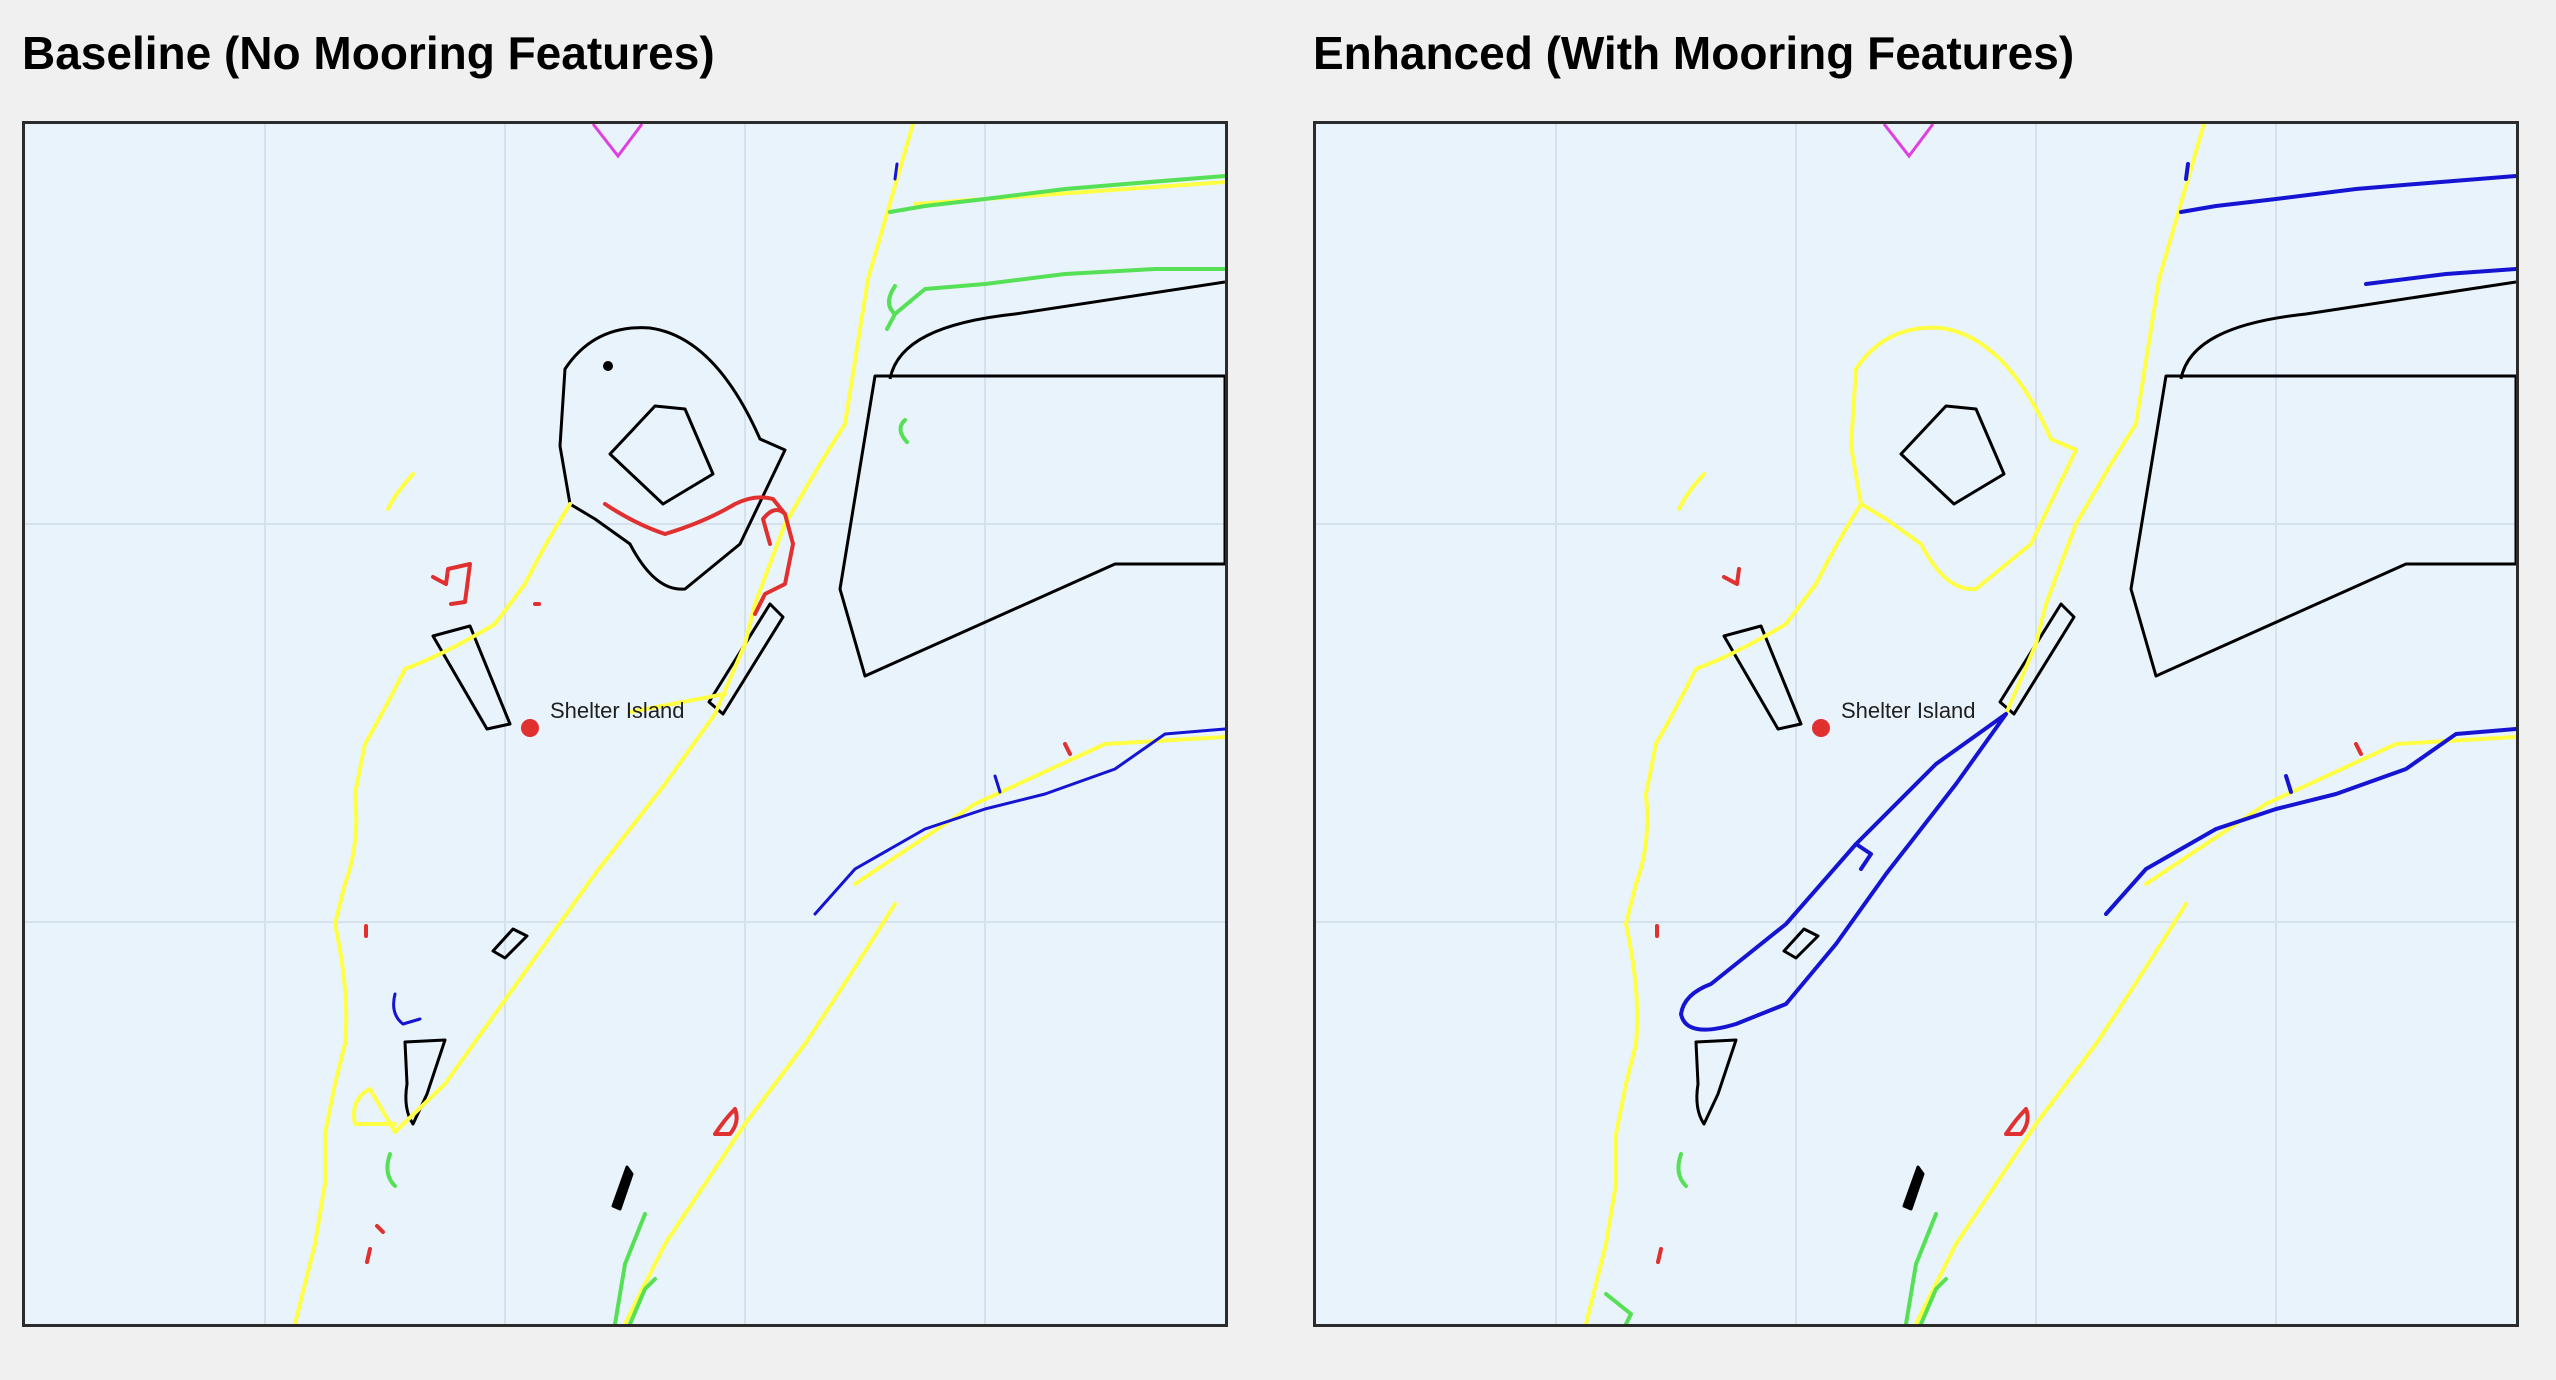 The width and height of the screenshot is (2556, 1380). Describe the element at coordinates (608, 366) in the screenshot. I see `island-dot` at that location.